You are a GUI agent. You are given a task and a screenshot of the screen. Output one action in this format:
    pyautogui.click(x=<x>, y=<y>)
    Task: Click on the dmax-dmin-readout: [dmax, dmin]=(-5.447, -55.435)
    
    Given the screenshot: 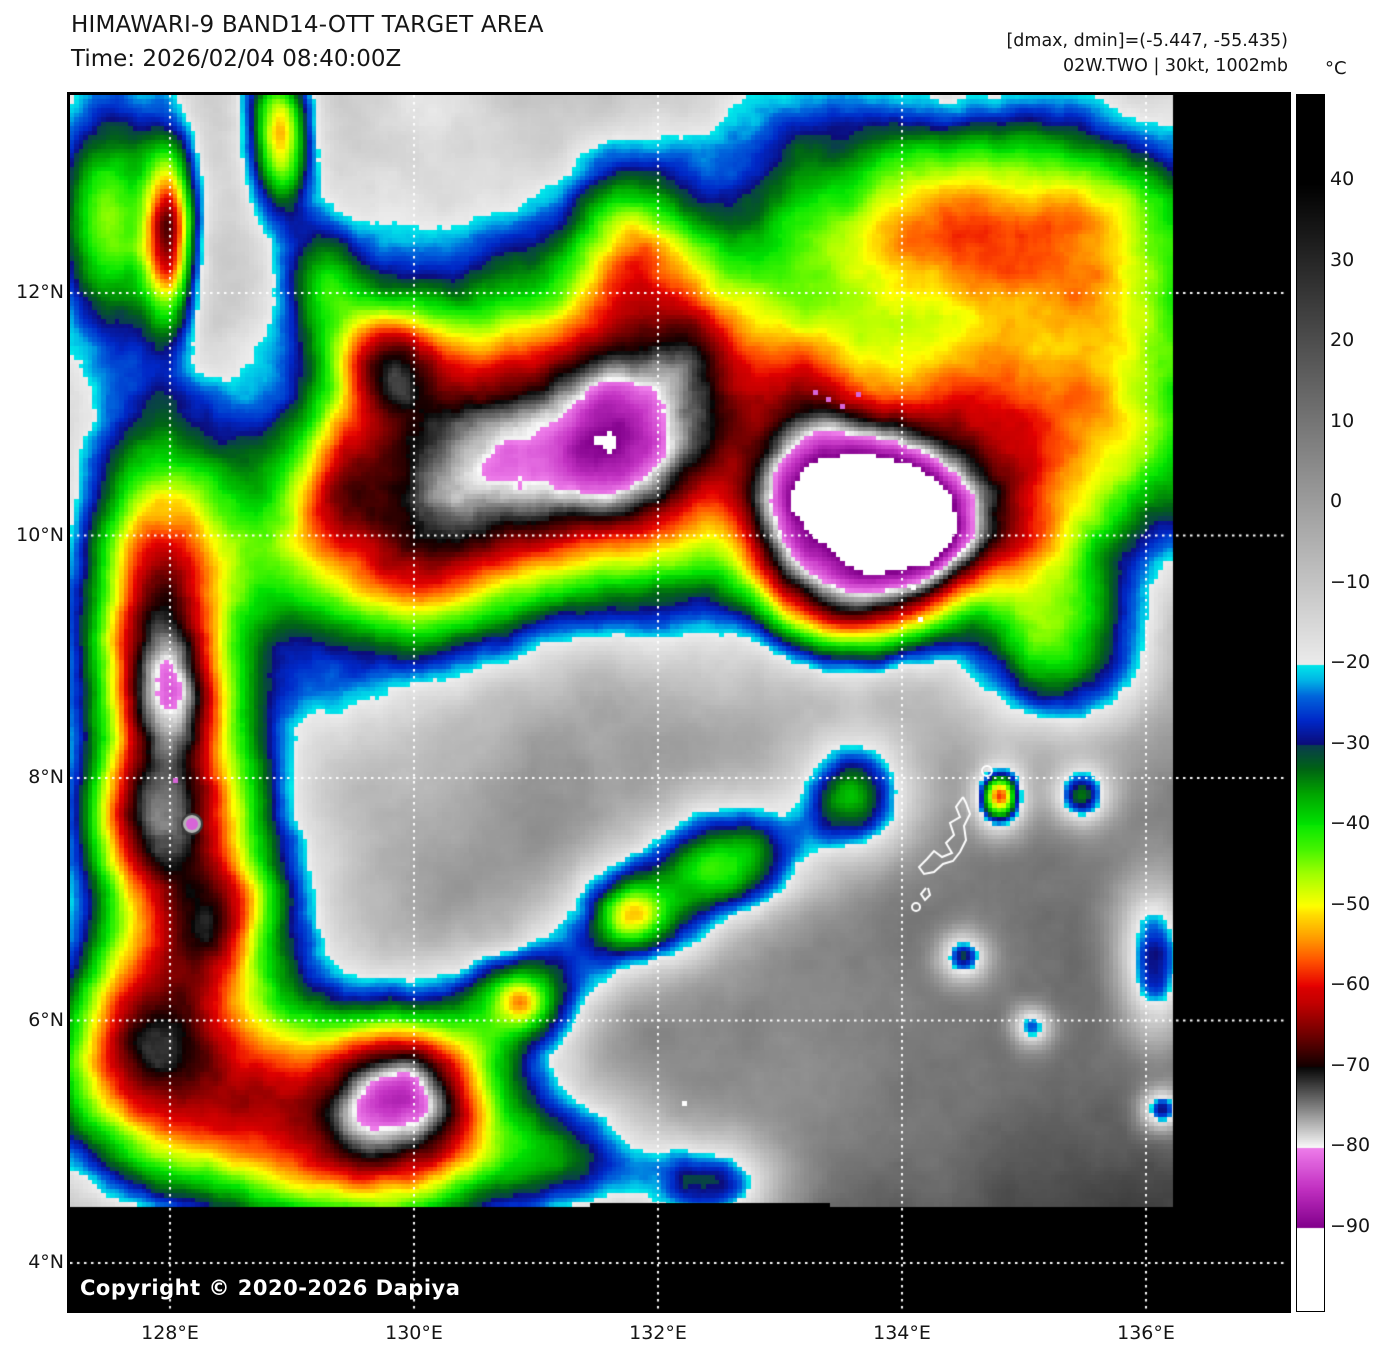 What is the action you would take?
    pyautogui.click(x=1147, y=41)
    